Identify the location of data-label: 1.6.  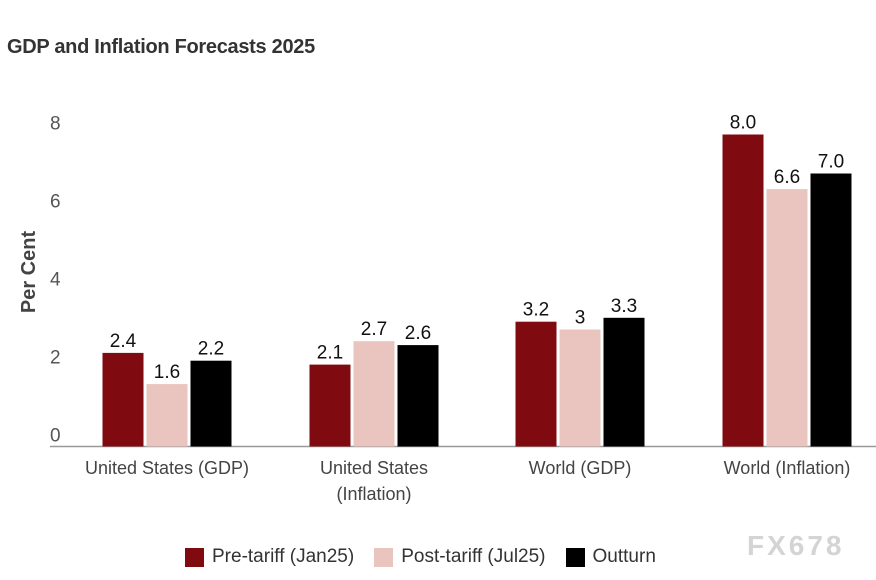
(167, 372).